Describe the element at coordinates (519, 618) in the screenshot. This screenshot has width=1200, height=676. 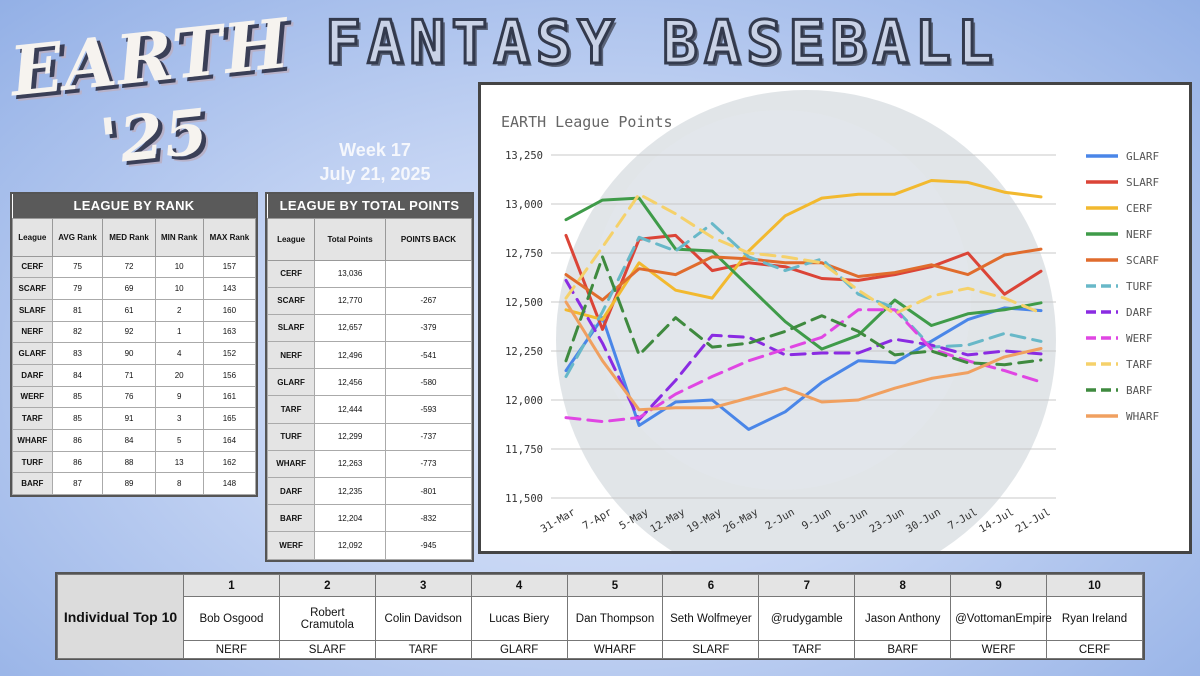
I see `top10-player-name: Lucas Biery` at that location.